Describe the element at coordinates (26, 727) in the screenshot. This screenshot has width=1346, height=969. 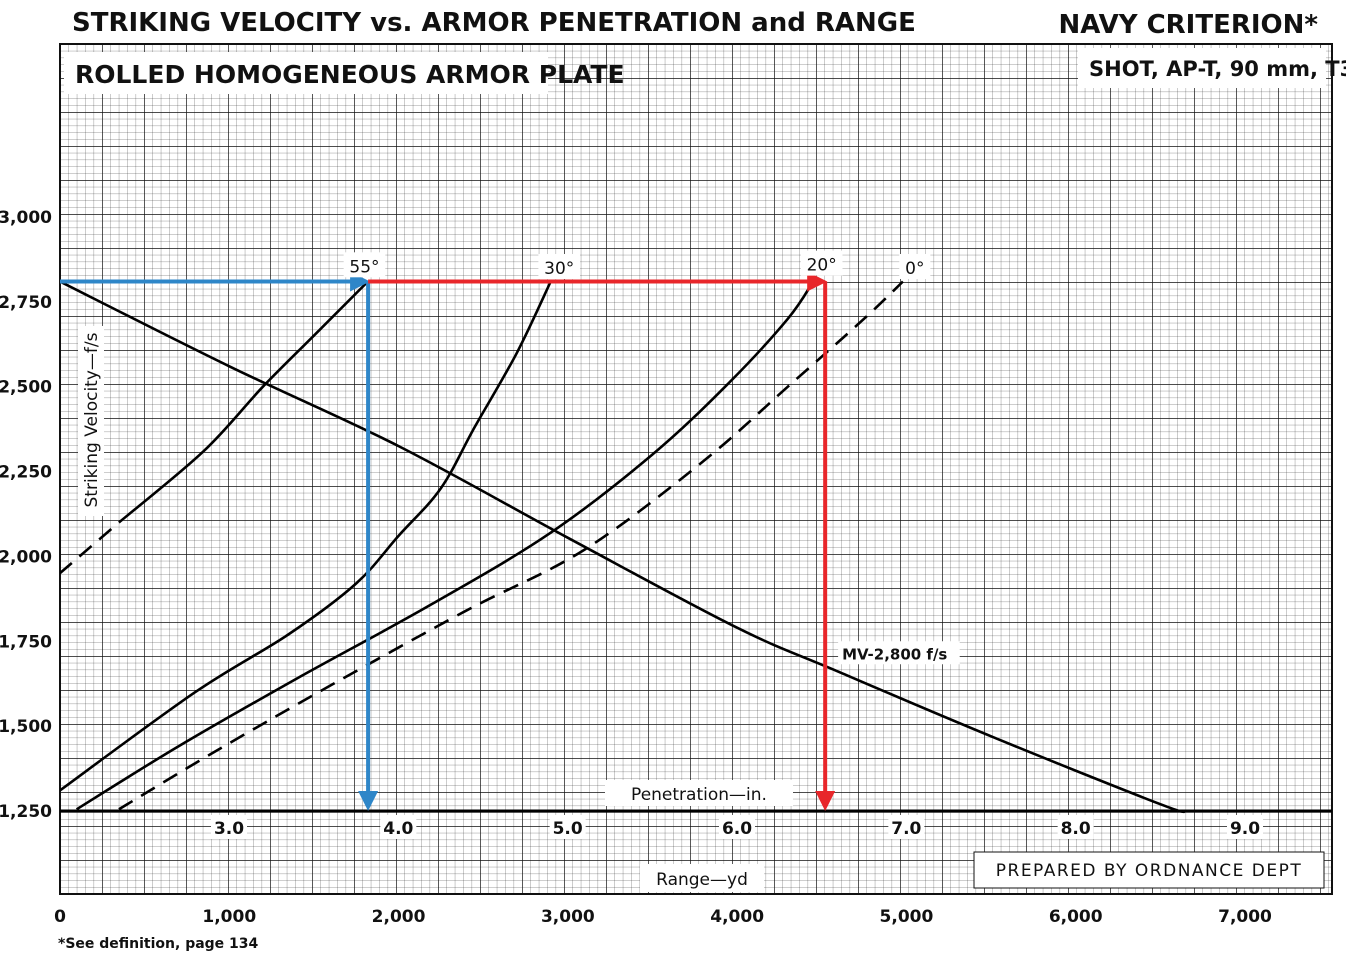
I see `y-tick-1-500: 1,500` at that location.